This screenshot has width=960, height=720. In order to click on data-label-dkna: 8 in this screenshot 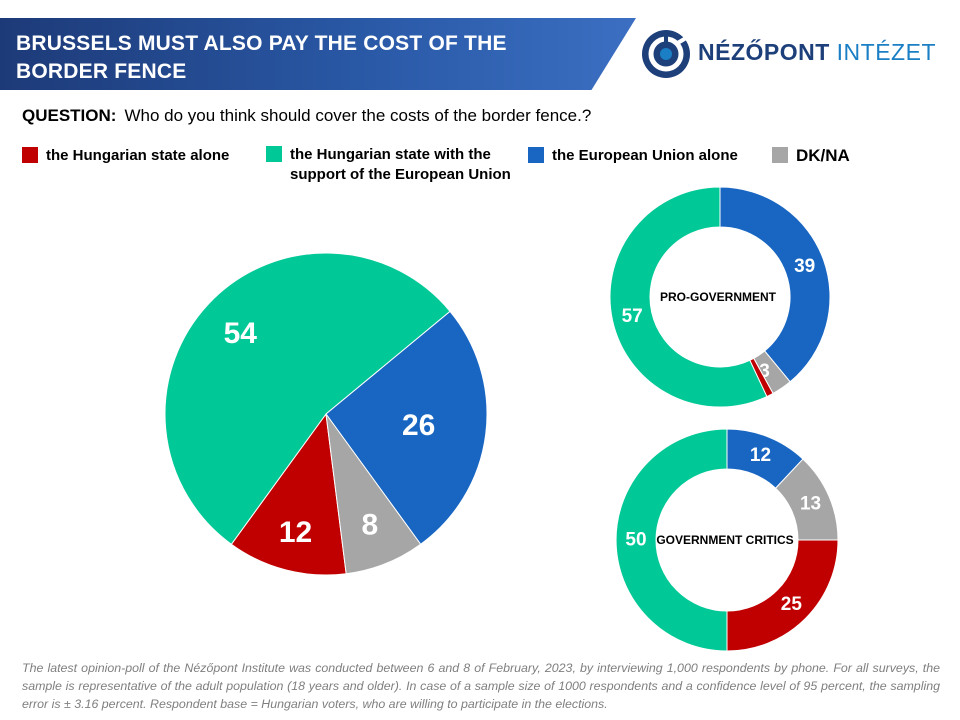, I will do `click(370, 524)`.